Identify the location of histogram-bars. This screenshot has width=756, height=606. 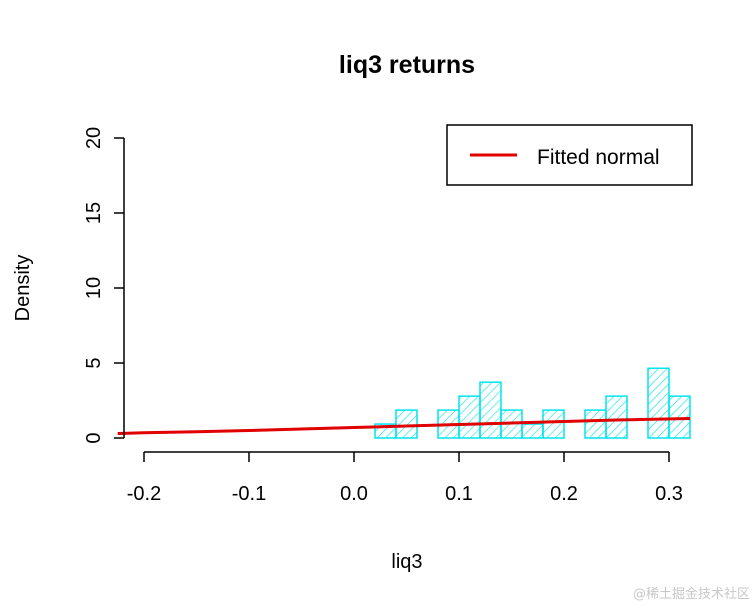
(532, 403).